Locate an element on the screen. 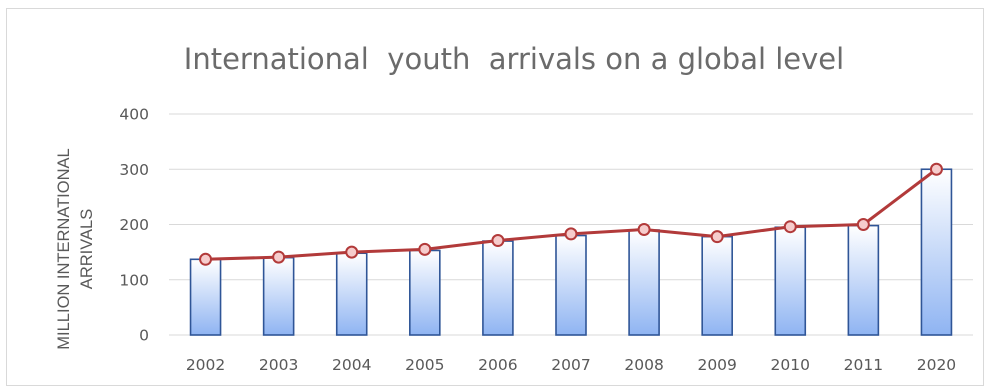 This screenshot has width=991, height=389. bar-2006 is located at coordinates (498, 288).